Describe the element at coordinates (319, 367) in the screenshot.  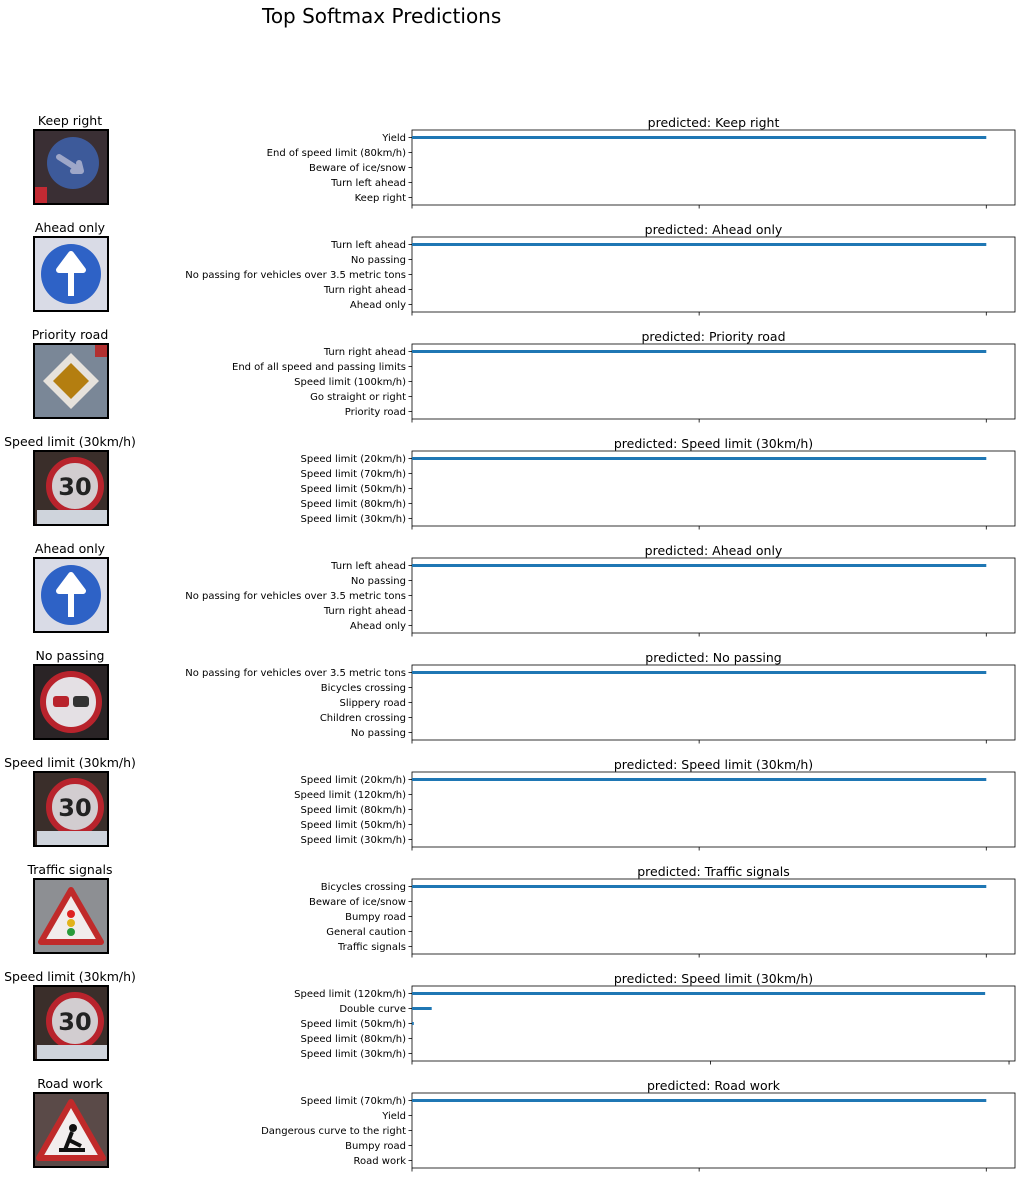
I see `y-tick-label: End of all speed and passing limits` at that location.